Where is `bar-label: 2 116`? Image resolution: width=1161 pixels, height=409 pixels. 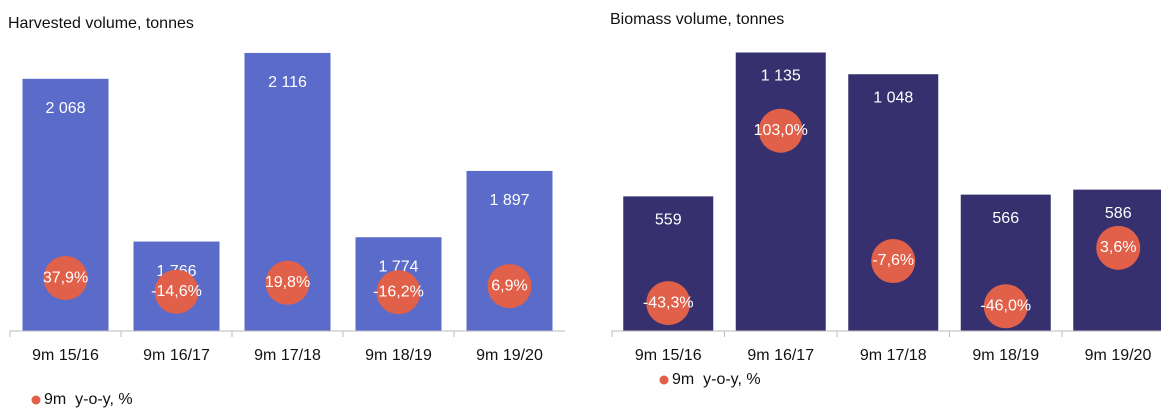 bar-label: 2 116 is located at coordinates (287, 82).